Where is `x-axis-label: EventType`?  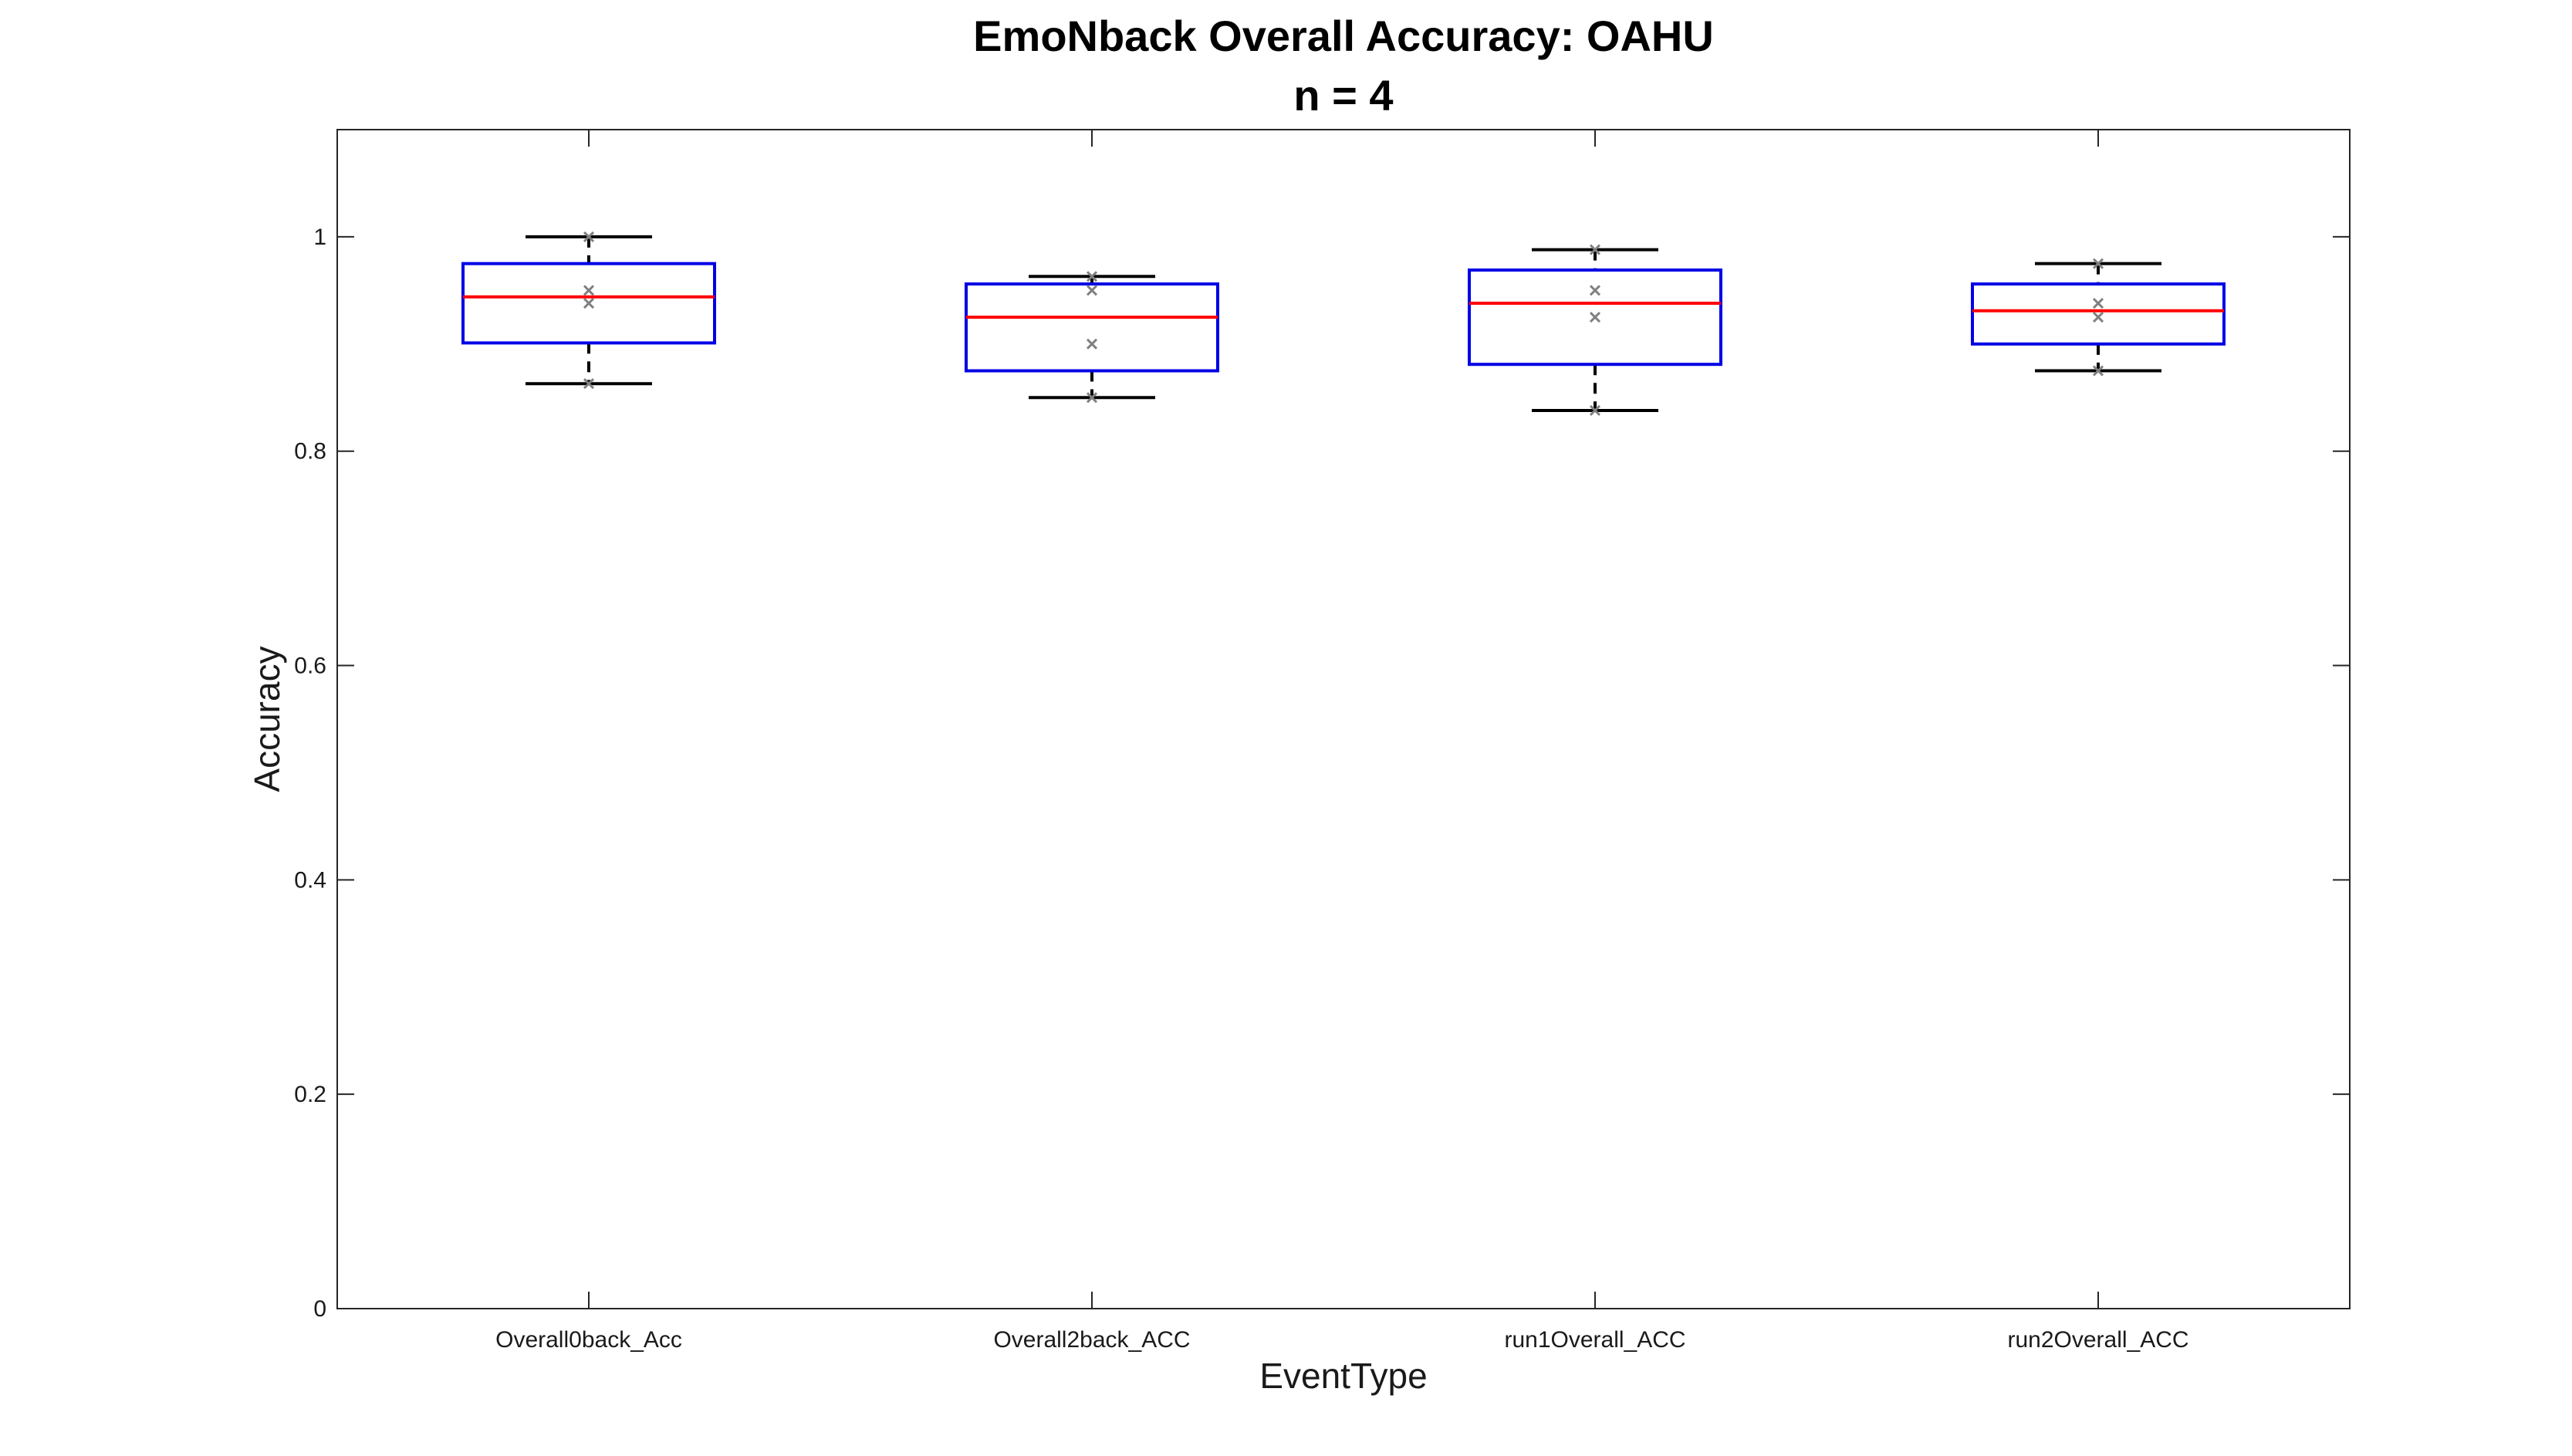
x-axis-label: EventType is located at coordinates (1343, 1376).